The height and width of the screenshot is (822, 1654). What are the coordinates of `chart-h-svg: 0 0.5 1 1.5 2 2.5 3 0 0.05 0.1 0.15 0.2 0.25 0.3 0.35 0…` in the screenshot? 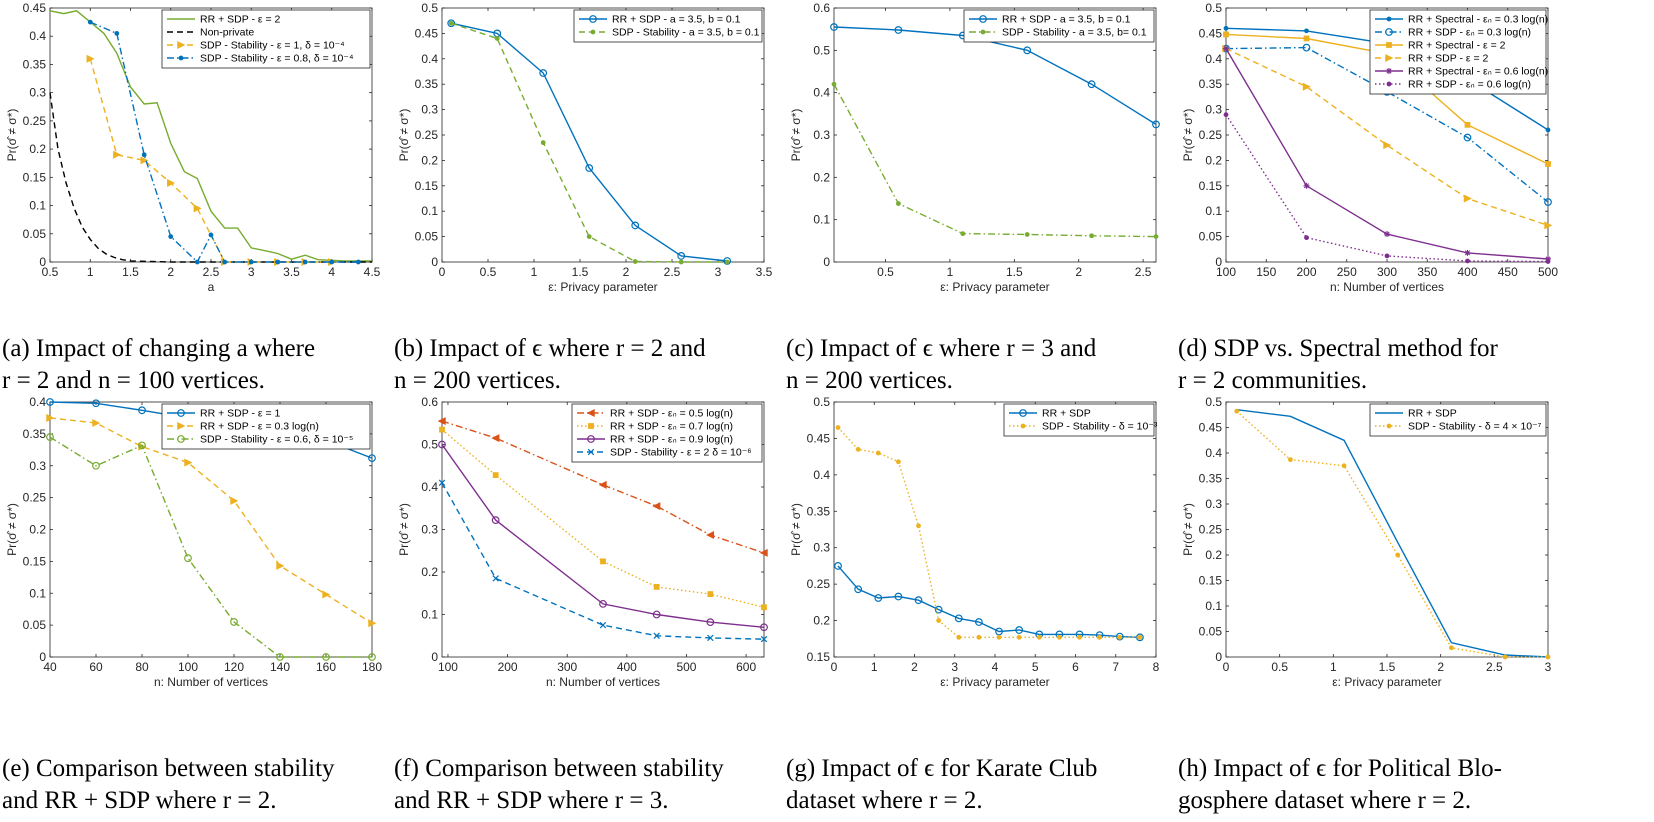 It's located at (1366, 542).